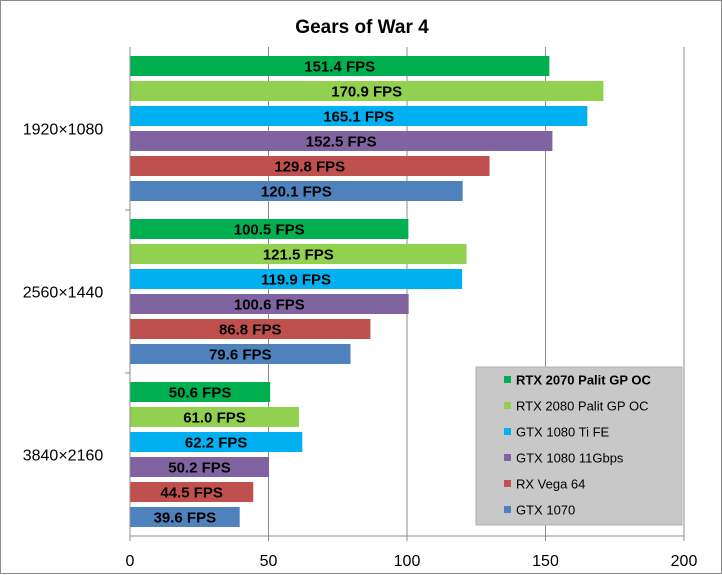 The image size is (722, 575). I want to click on bar-value-label: 62.2 FPS, so click(216, 443).